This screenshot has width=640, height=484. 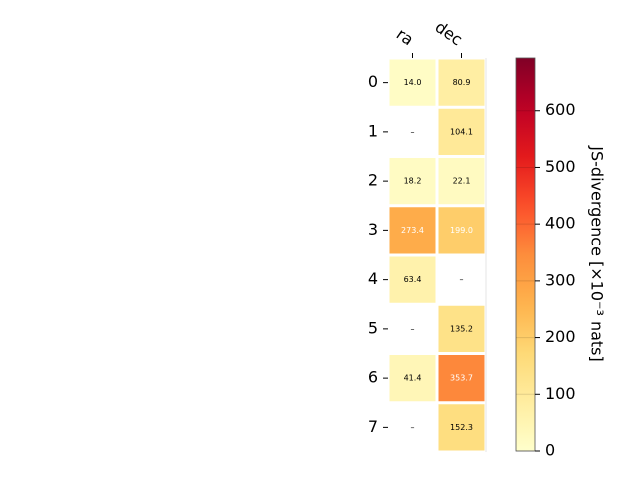 What do you see at coordinates (449, 33) in the screenshot?
I see `column-label: dec` at bounding box center [449, 33].